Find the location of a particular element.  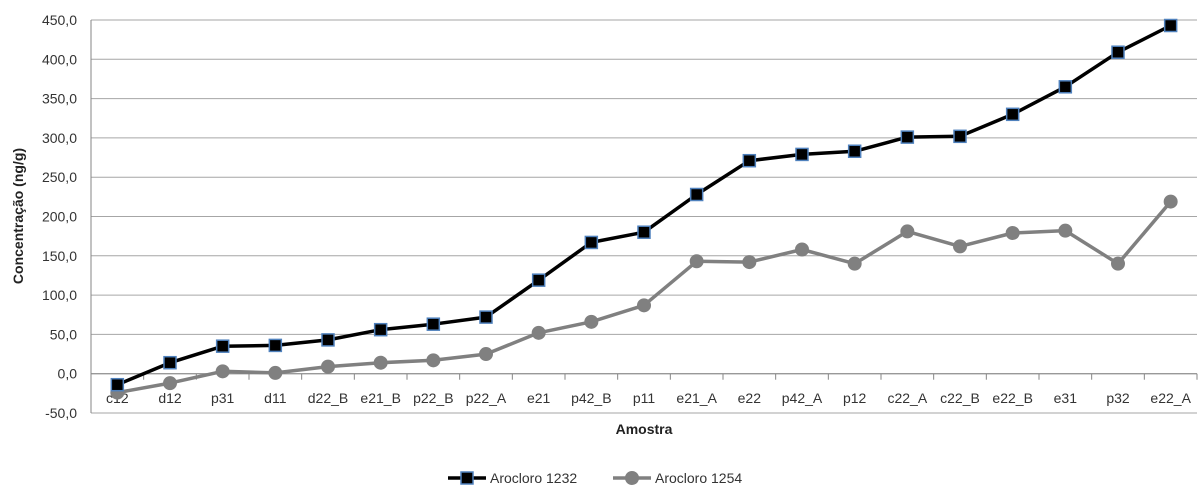

x-tick-label: d12 is located at coordinates (170, 398).